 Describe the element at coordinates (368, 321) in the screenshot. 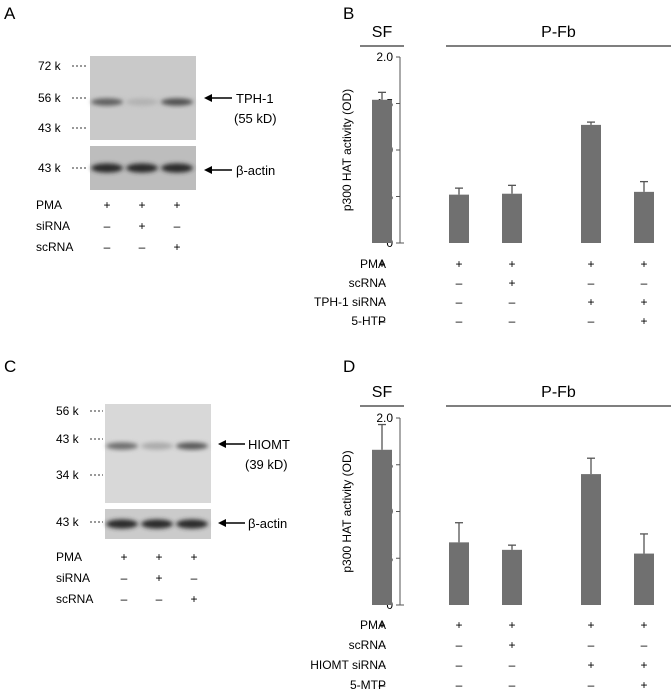

I see `condition-label: 5-HTP` at that location.